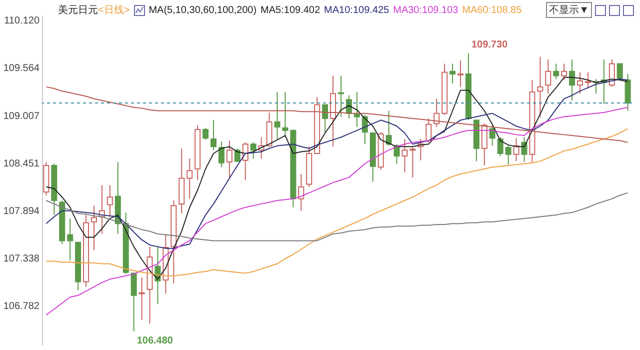  What do you see at coordinates (202, 10) in the screenshot?
I see `annotation: MA(5,10,30,60,100,200)` at bounding box center [202, 10].